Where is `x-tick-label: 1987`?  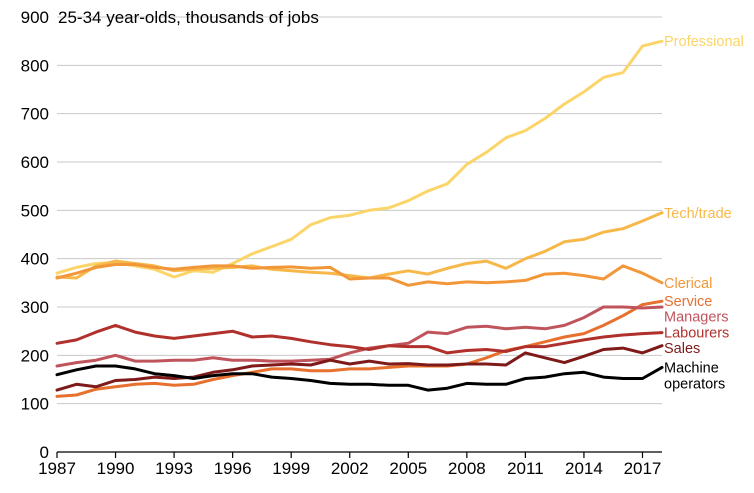
x-tick-label: 1987 is located at coordinates (57, 468).